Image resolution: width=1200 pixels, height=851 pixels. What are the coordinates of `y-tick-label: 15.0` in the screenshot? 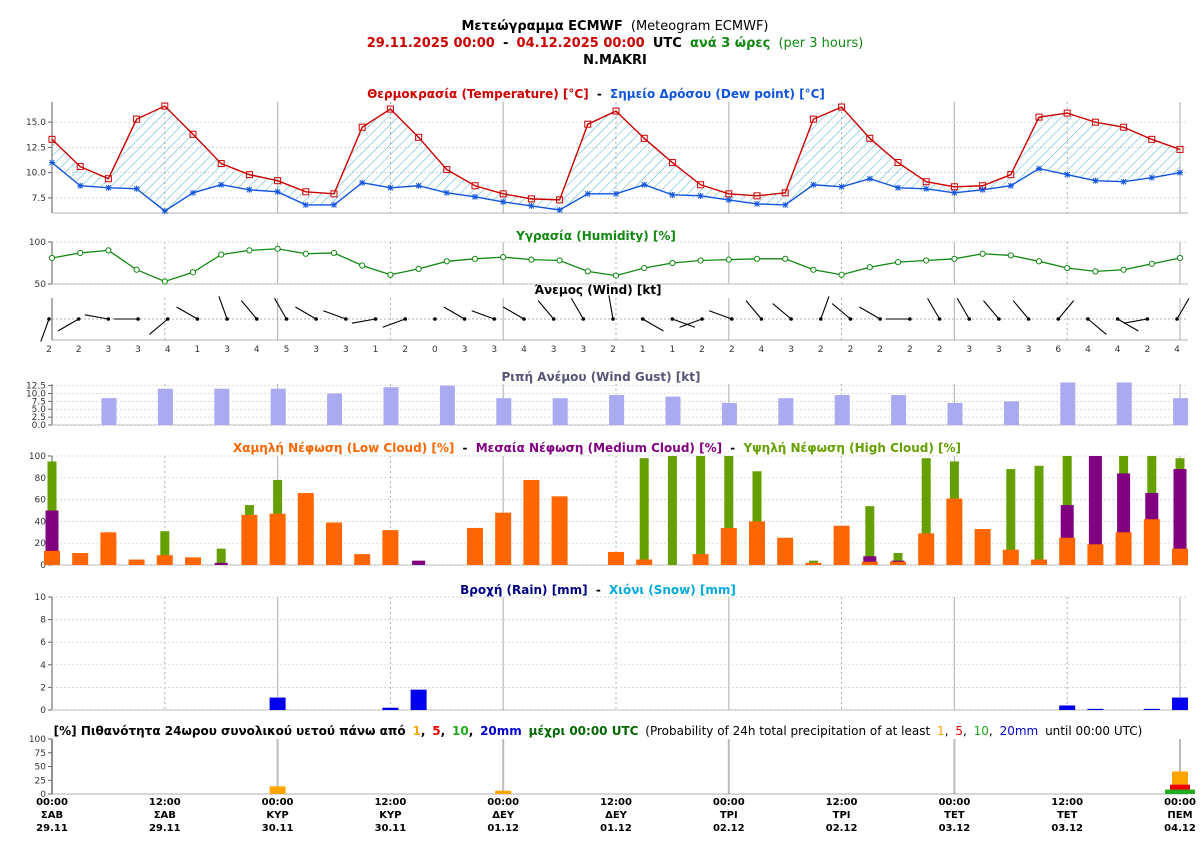 It's located at (36, 123).